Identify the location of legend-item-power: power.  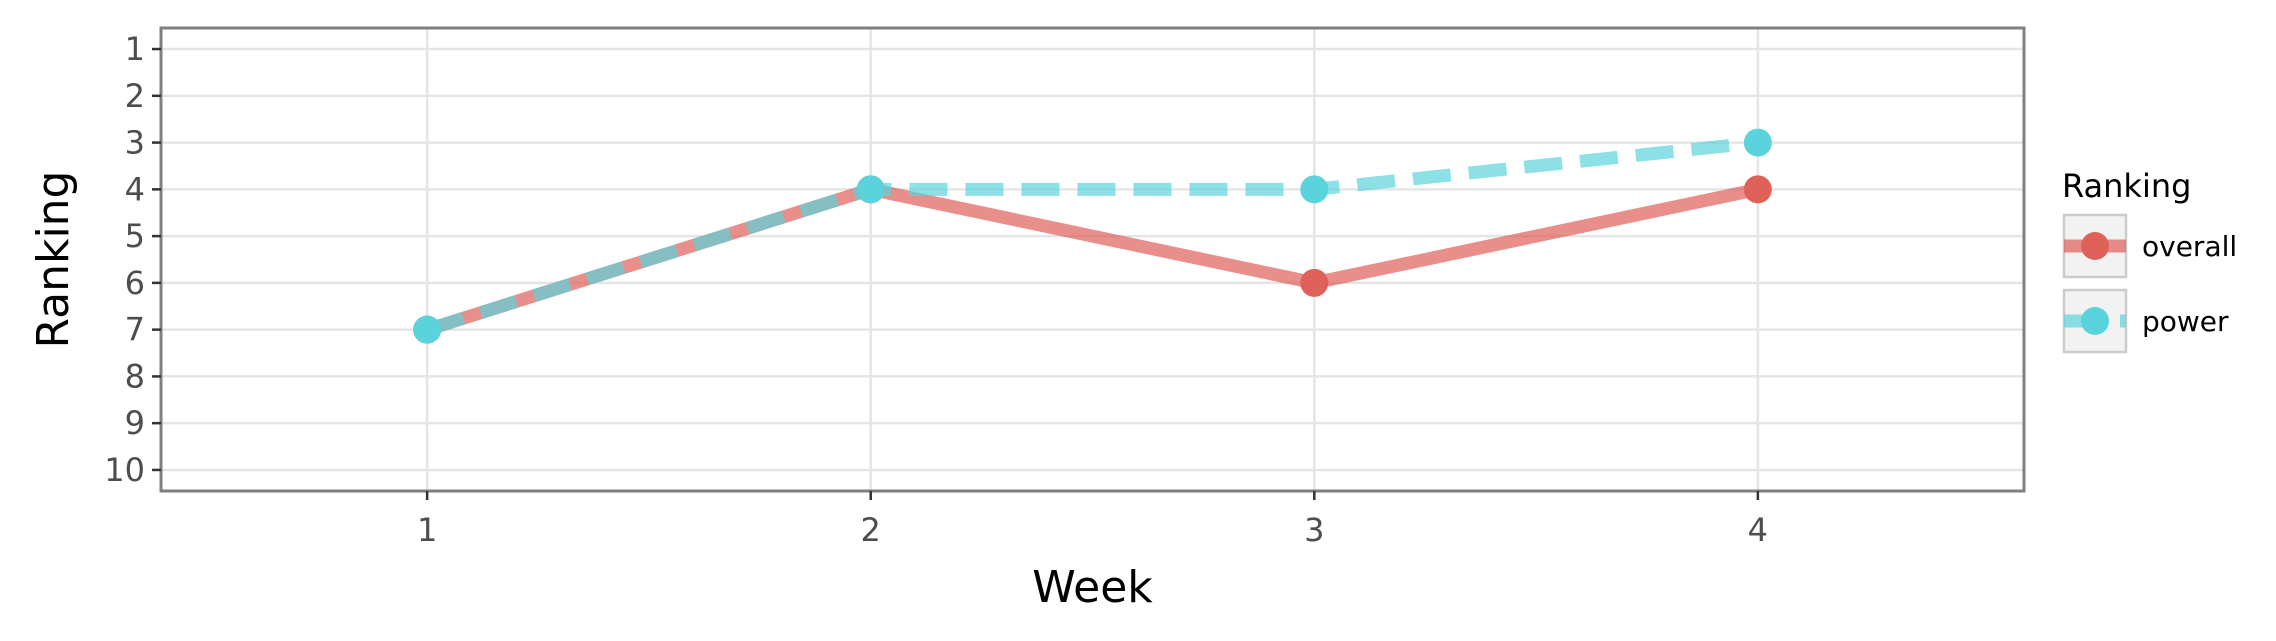
(2145, 321).